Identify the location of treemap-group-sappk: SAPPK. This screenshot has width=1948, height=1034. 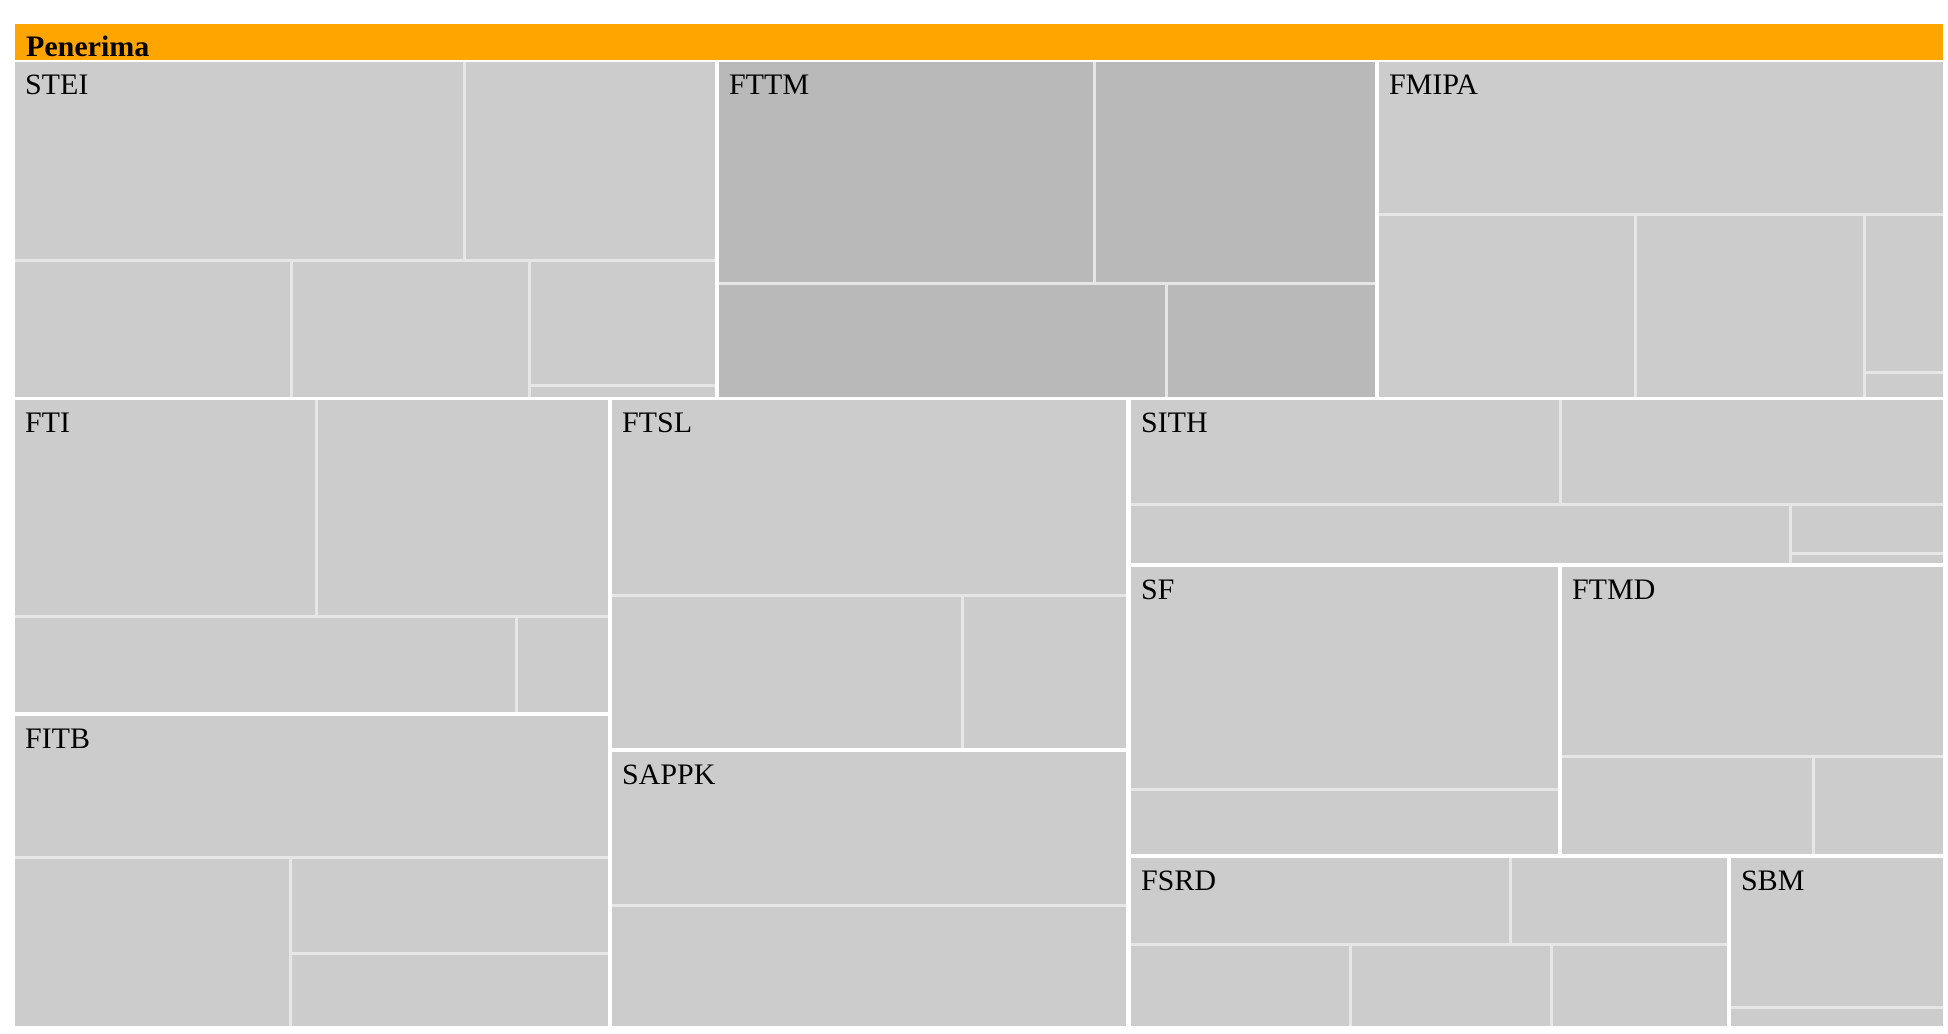
(869, 889).